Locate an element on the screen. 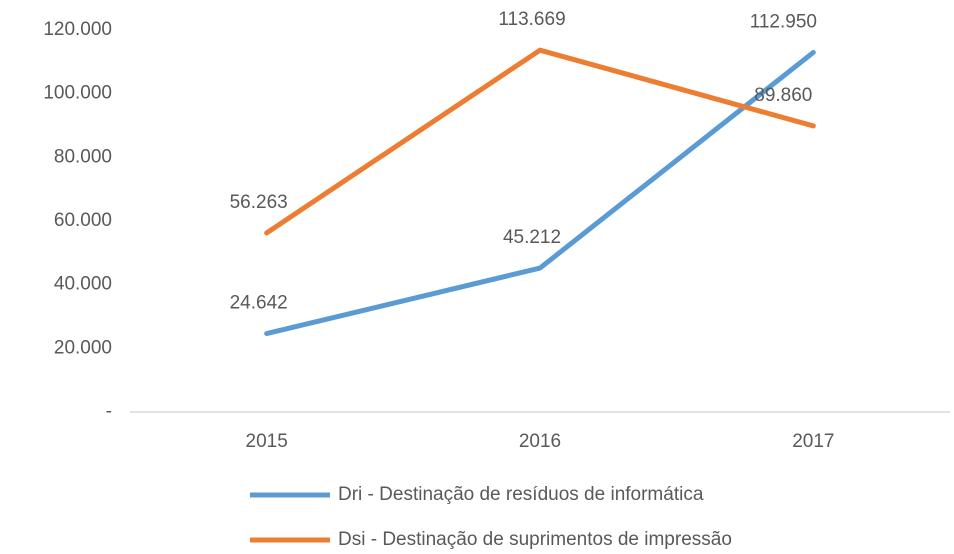 This screenshot has width=954, height=554. x-tick-label: 2017 is located at coordinates (813, 441).